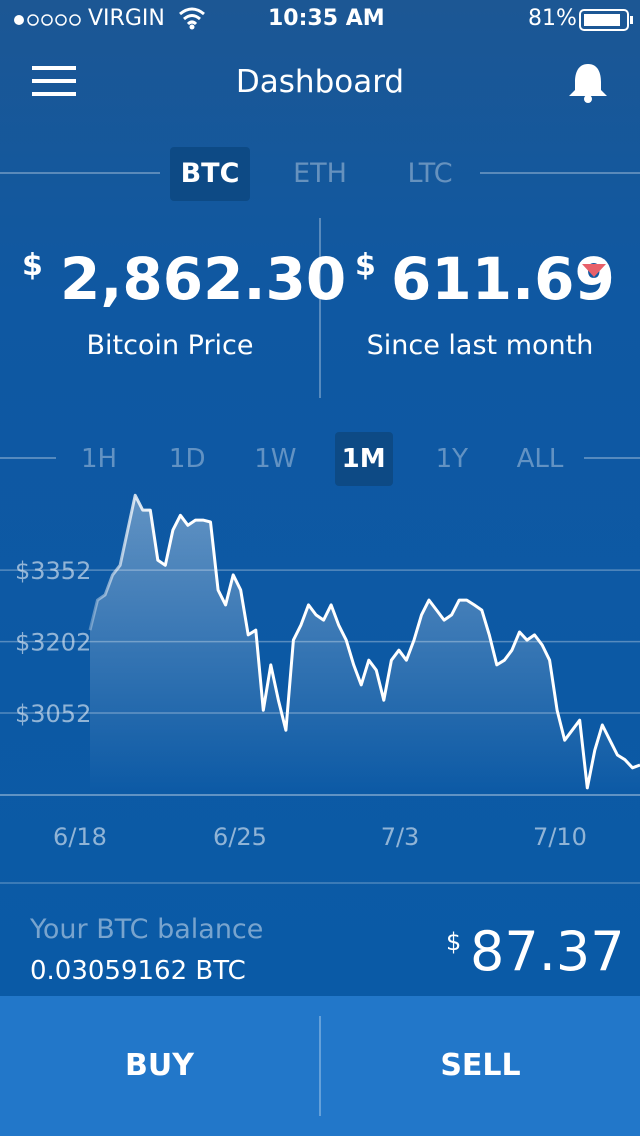 This screenshot has width=640, height=1136. What do you see at coordinates (53, 571) in the screenshot?
I see `y-tick-label: $3352` at bounding box center [53, 571].